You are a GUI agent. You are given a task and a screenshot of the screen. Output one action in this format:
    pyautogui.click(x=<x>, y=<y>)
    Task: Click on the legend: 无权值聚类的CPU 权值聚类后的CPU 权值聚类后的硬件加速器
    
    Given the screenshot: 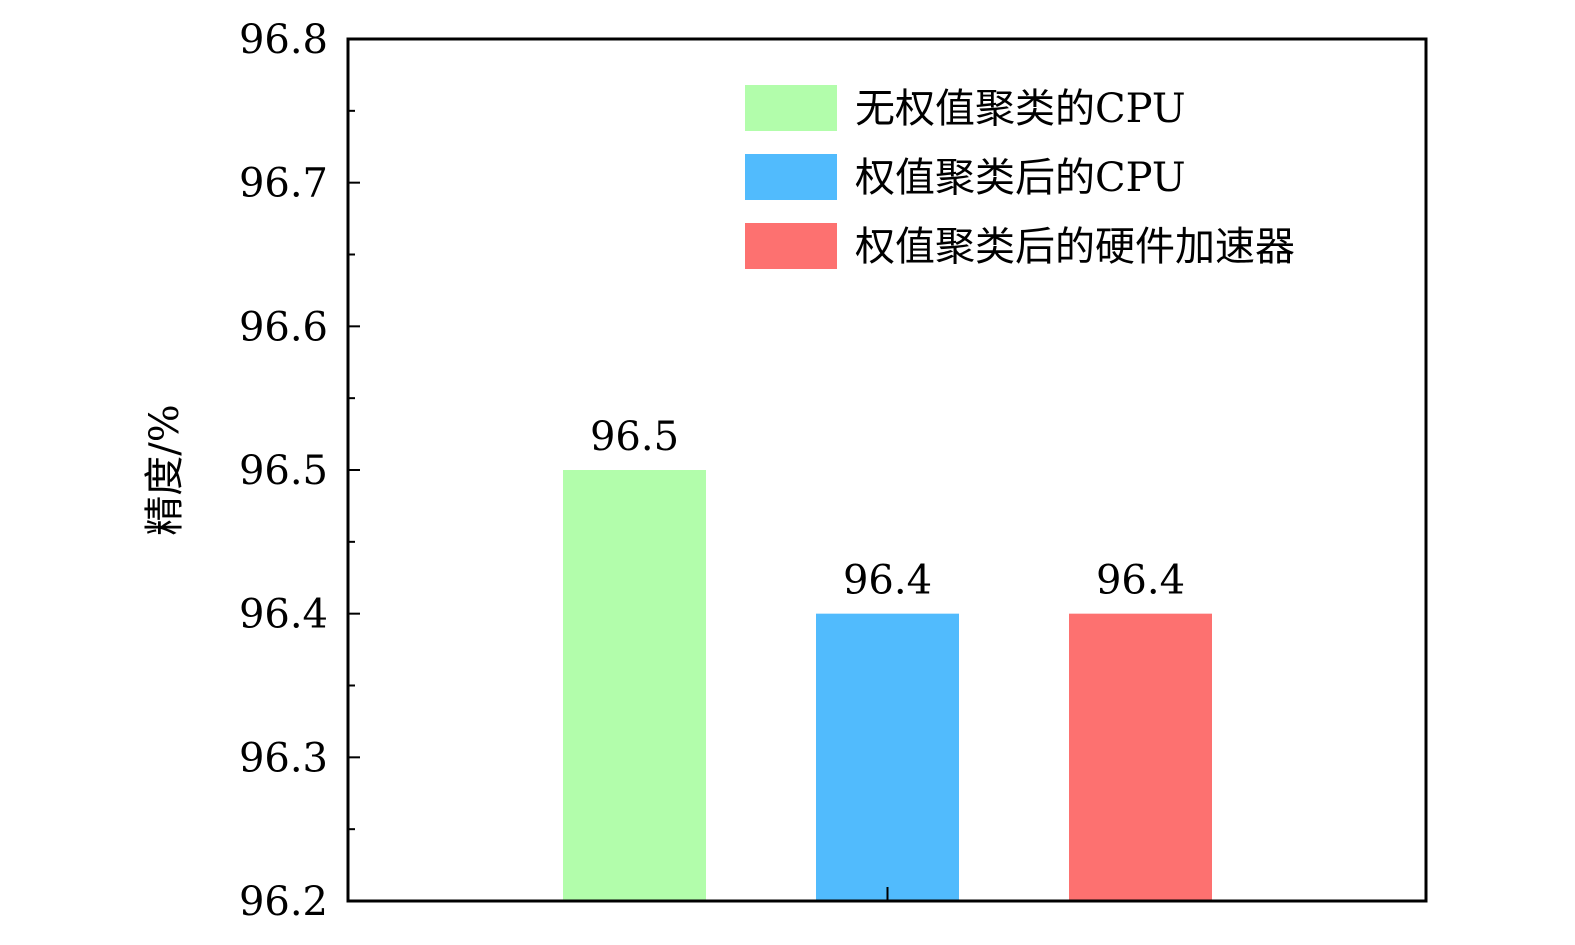 What is the action you would take?
    pyautogui.click(x=1020, y=177)
    